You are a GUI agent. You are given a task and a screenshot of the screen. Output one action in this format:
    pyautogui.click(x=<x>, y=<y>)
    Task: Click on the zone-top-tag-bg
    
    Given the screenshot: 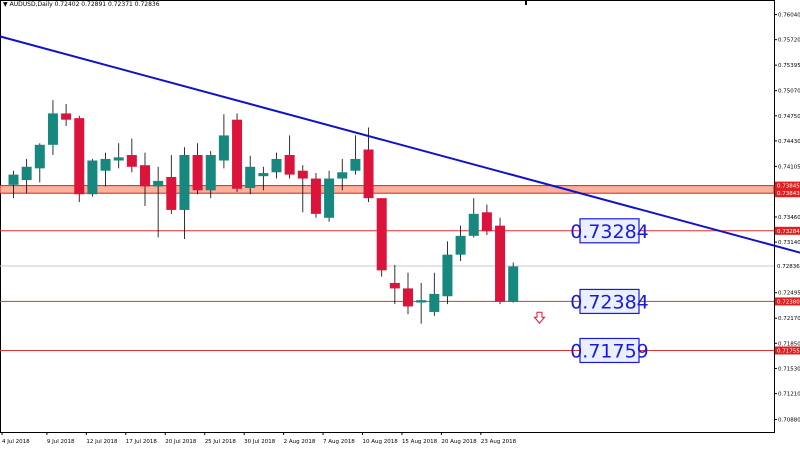 What is the action you would take?
    pyautogui.click(x=787, y=185)
    